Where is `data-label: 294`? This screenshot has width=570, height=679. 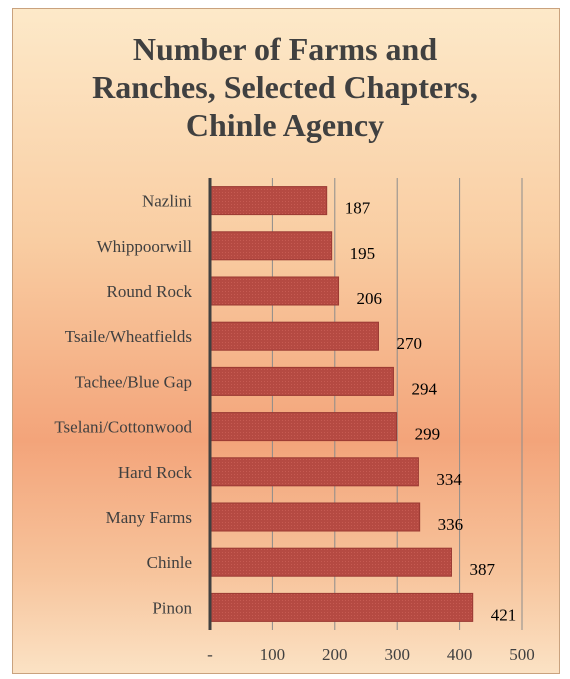 data-label: 294 is located at coordinates (424, 388).